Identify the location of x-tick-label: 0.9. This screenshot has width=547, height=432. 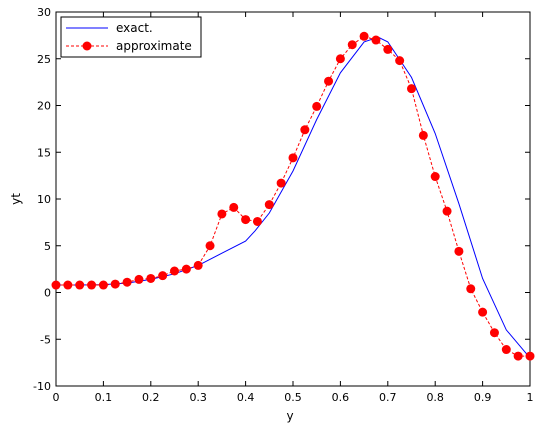
(483, 397).